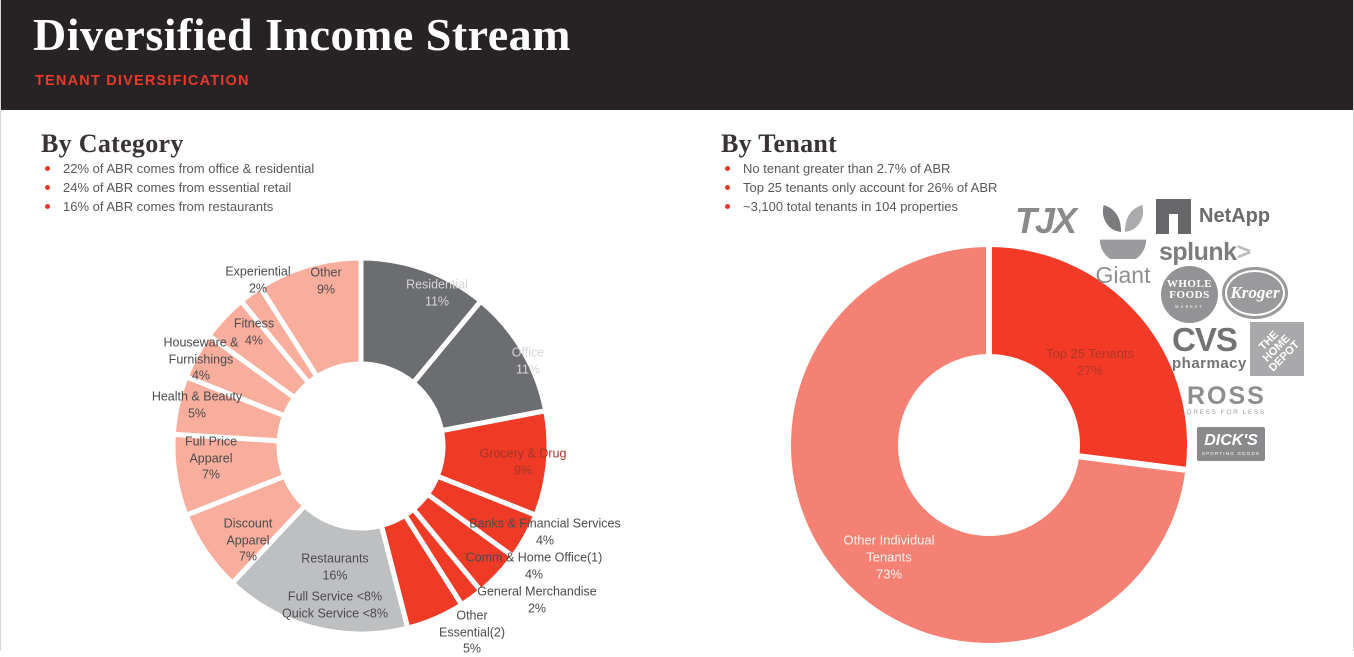 The image size is (1354, 657). Describe the element at coordinates (1209, 363) in the screenshot. I see `cvs-pharmacy-text: pharmacy` at that location.